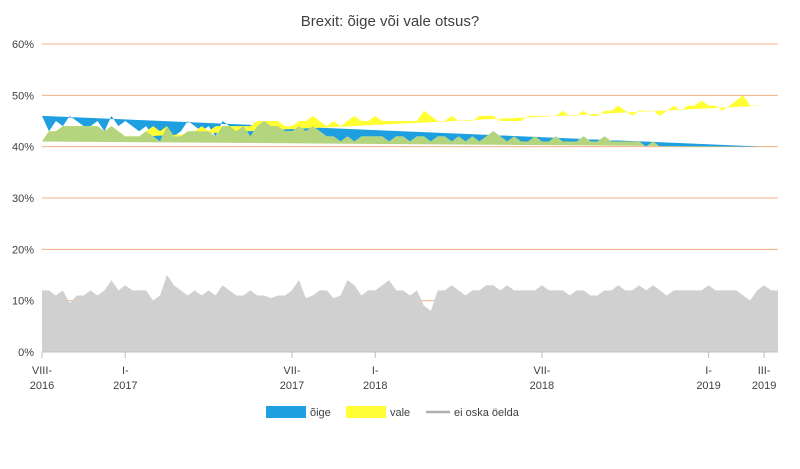 This screenshot has height=469, width=800. I want to click on area-overlap, so click(403, 134).